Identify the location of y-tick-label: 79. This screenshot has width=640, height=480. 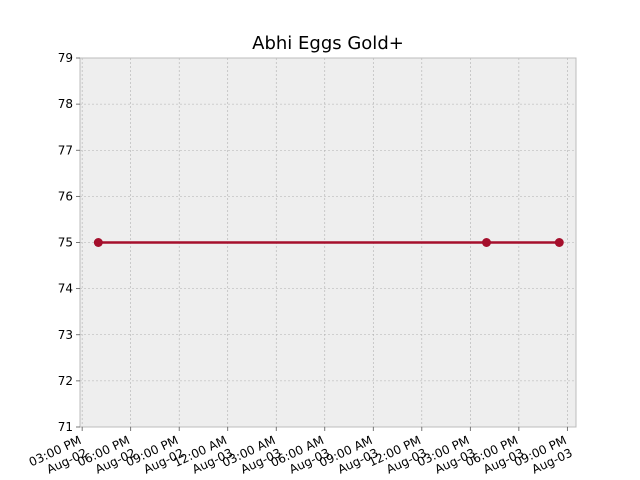
(65, 58).